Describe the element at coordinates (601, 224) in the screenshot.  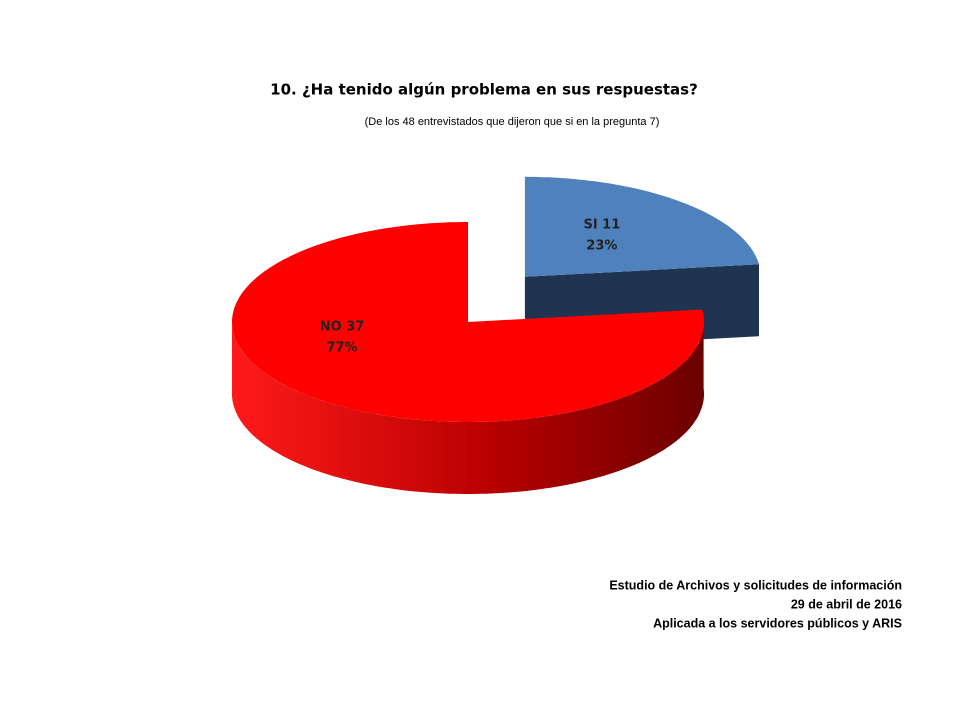
I see `data-label: SI 11` at that location.